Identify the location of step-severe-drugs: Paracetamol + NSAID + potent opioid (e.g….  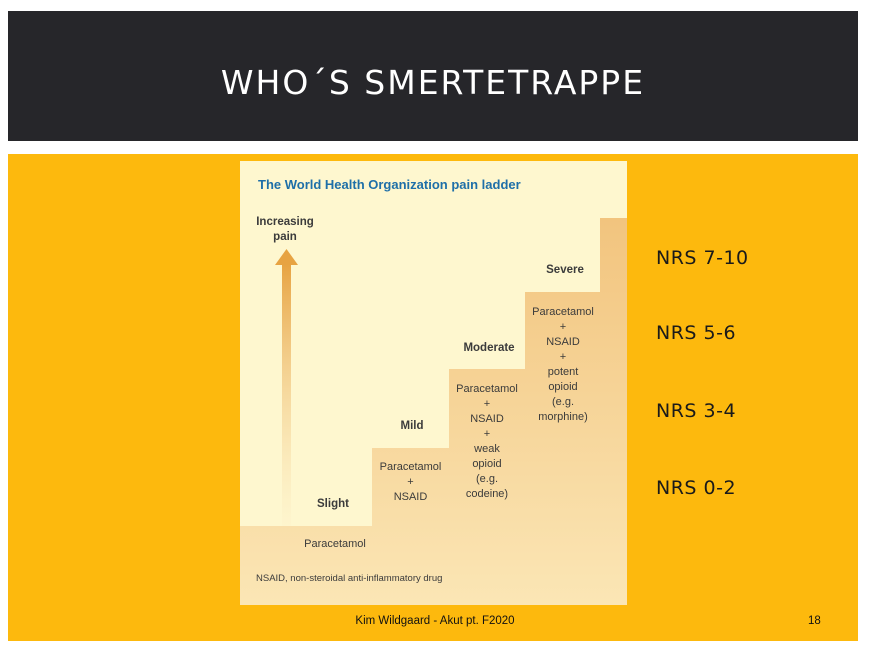
(563, 364).